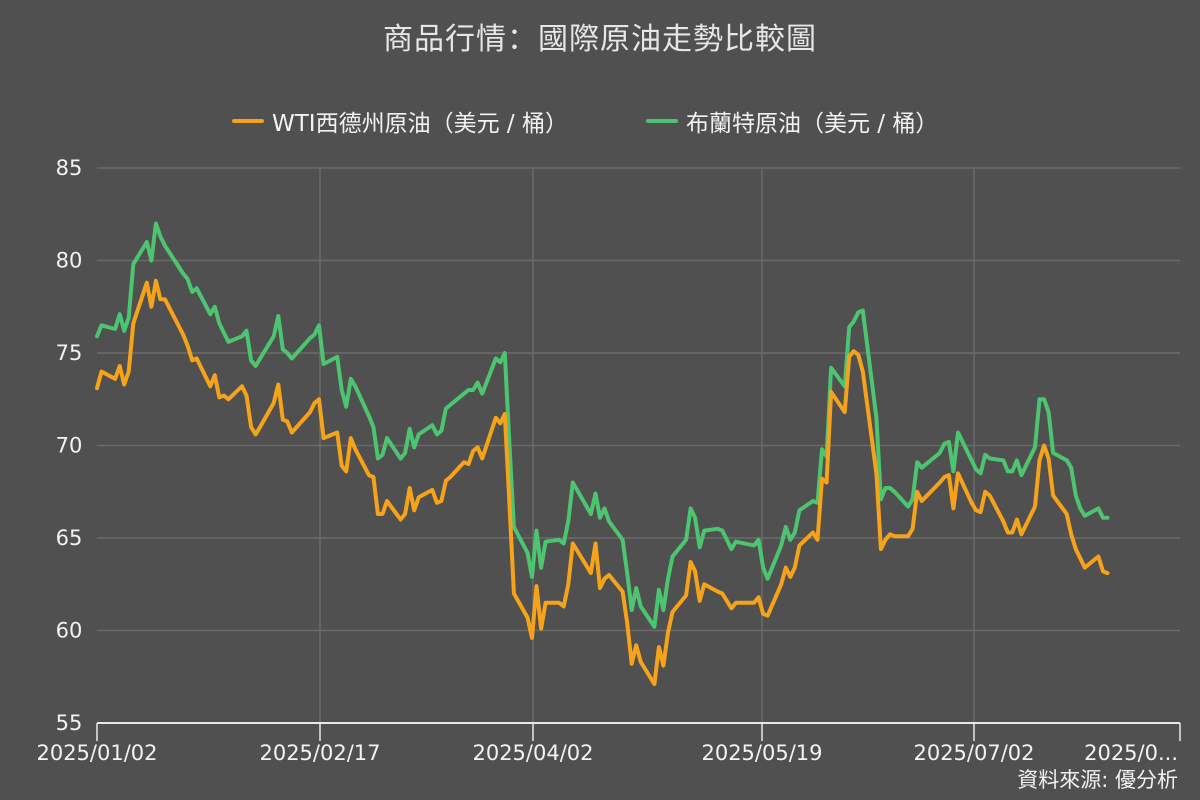 The width and height of the screenshot is (1200, 800). What do you see at coordinates (662, 121) in the screenshot?
I see `legend-swatch-brent` at bounding box center [662, 121].